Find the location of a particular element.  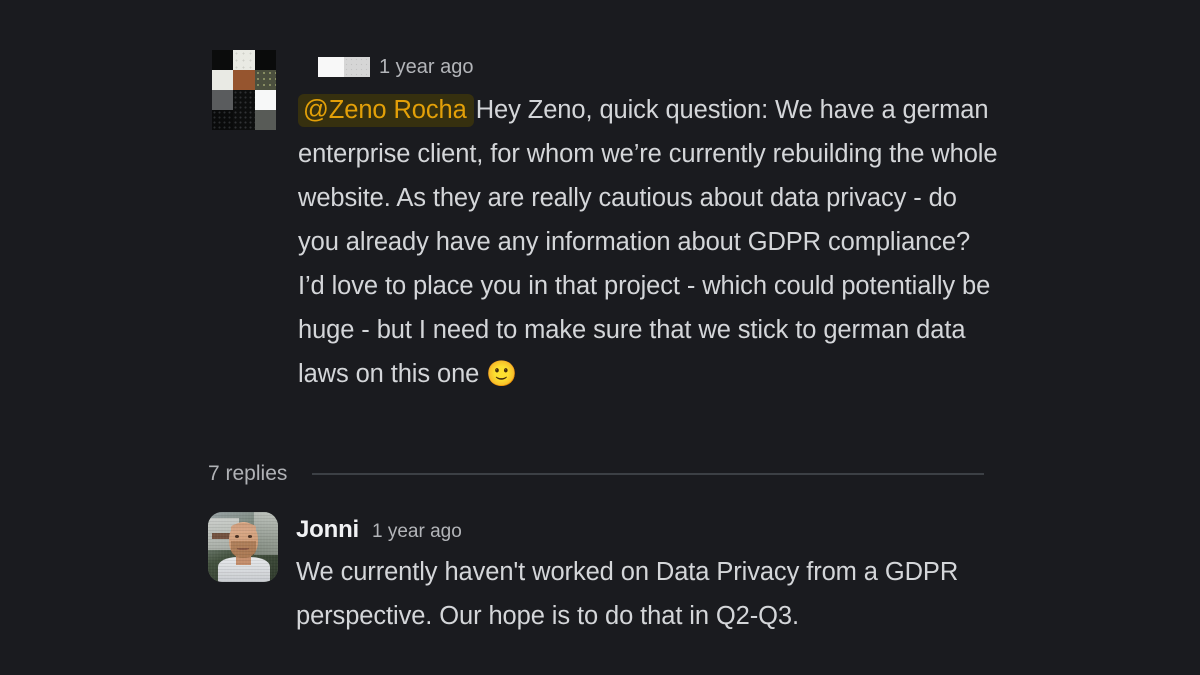

avatar-photo-right-eye is located at coordinates (250, 536).